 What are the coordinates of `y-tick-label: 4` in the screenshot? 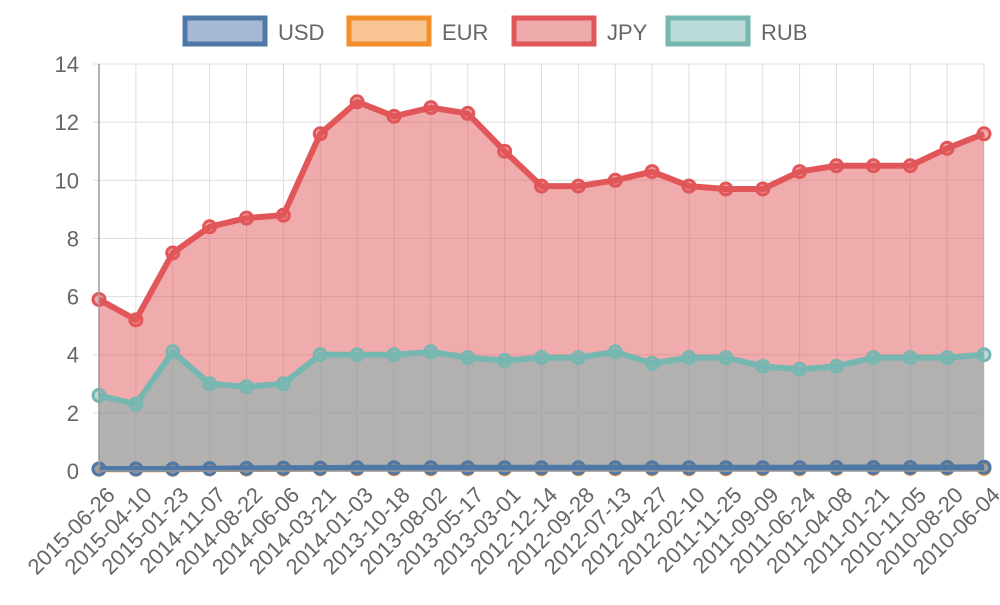 It's located at (73, 355).